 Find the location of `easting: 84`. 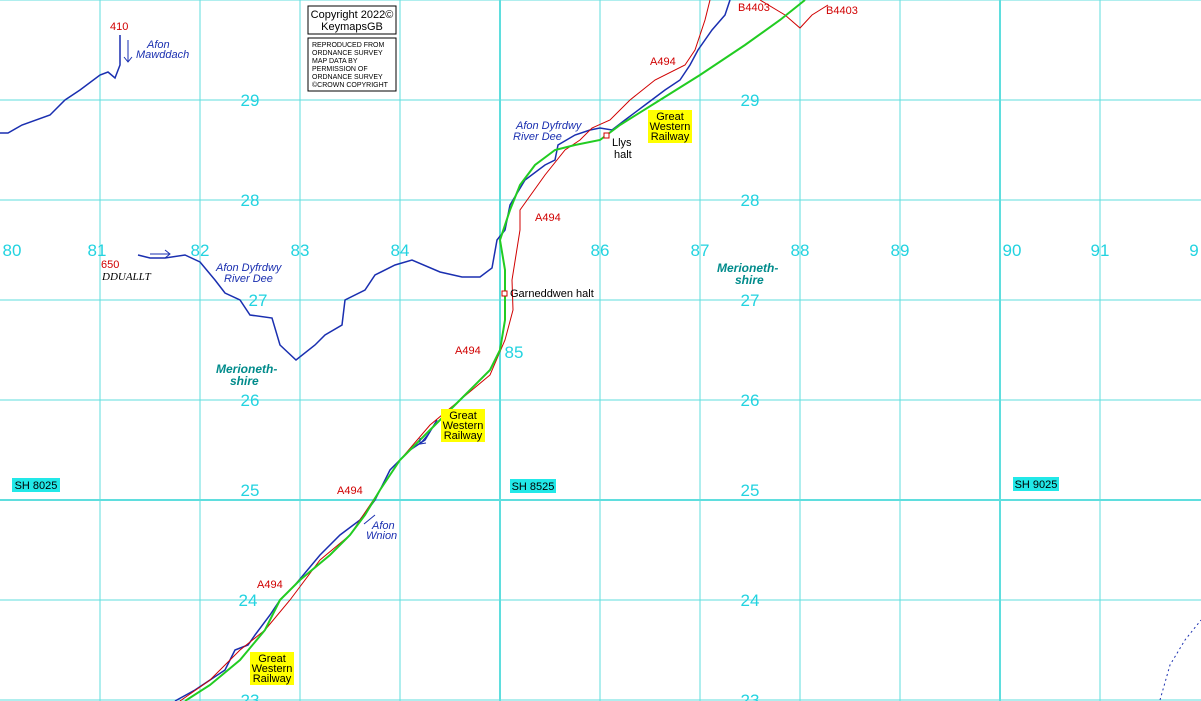

easting: 84 is located at coordinates (400, 250).